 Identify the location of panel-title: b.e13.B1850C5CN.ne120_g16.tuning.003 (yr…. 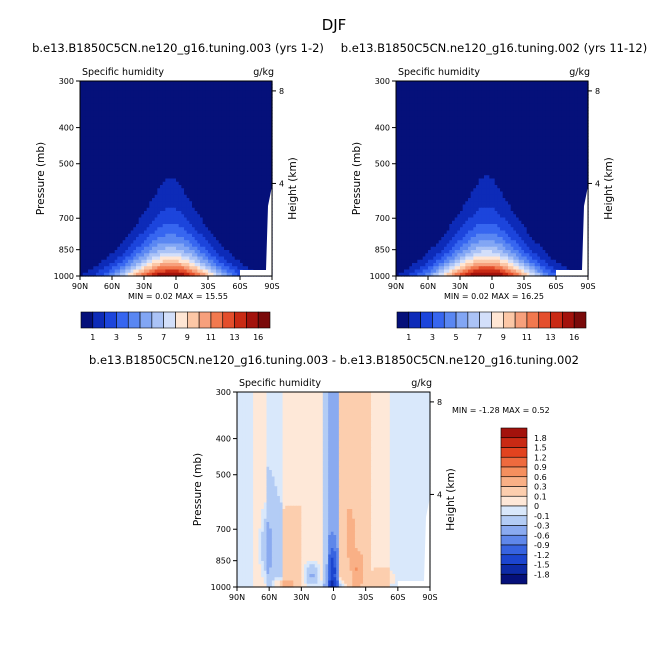
(178, 48).